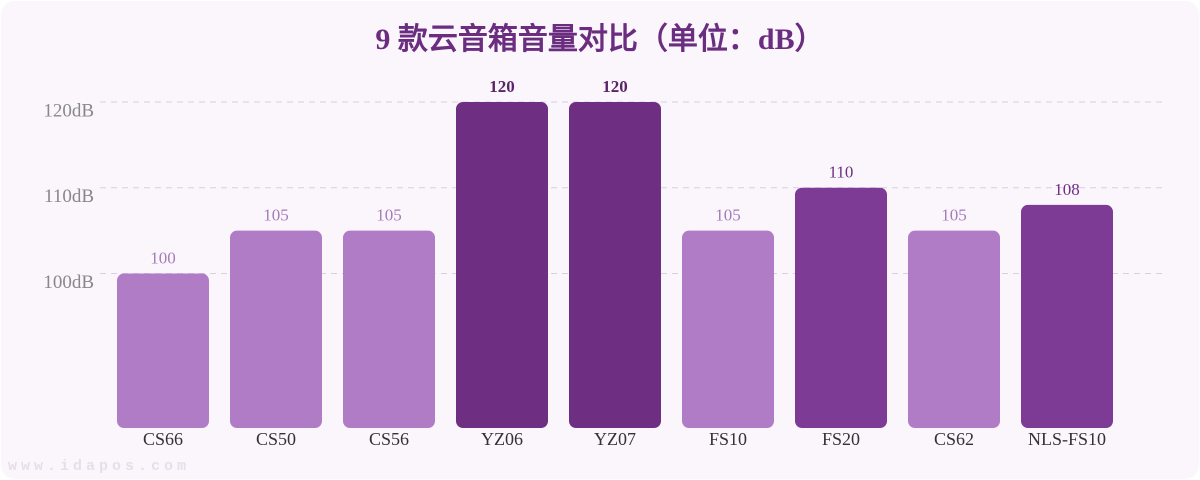  I want to click on x-tick-label: CS66, so click(163, 439).